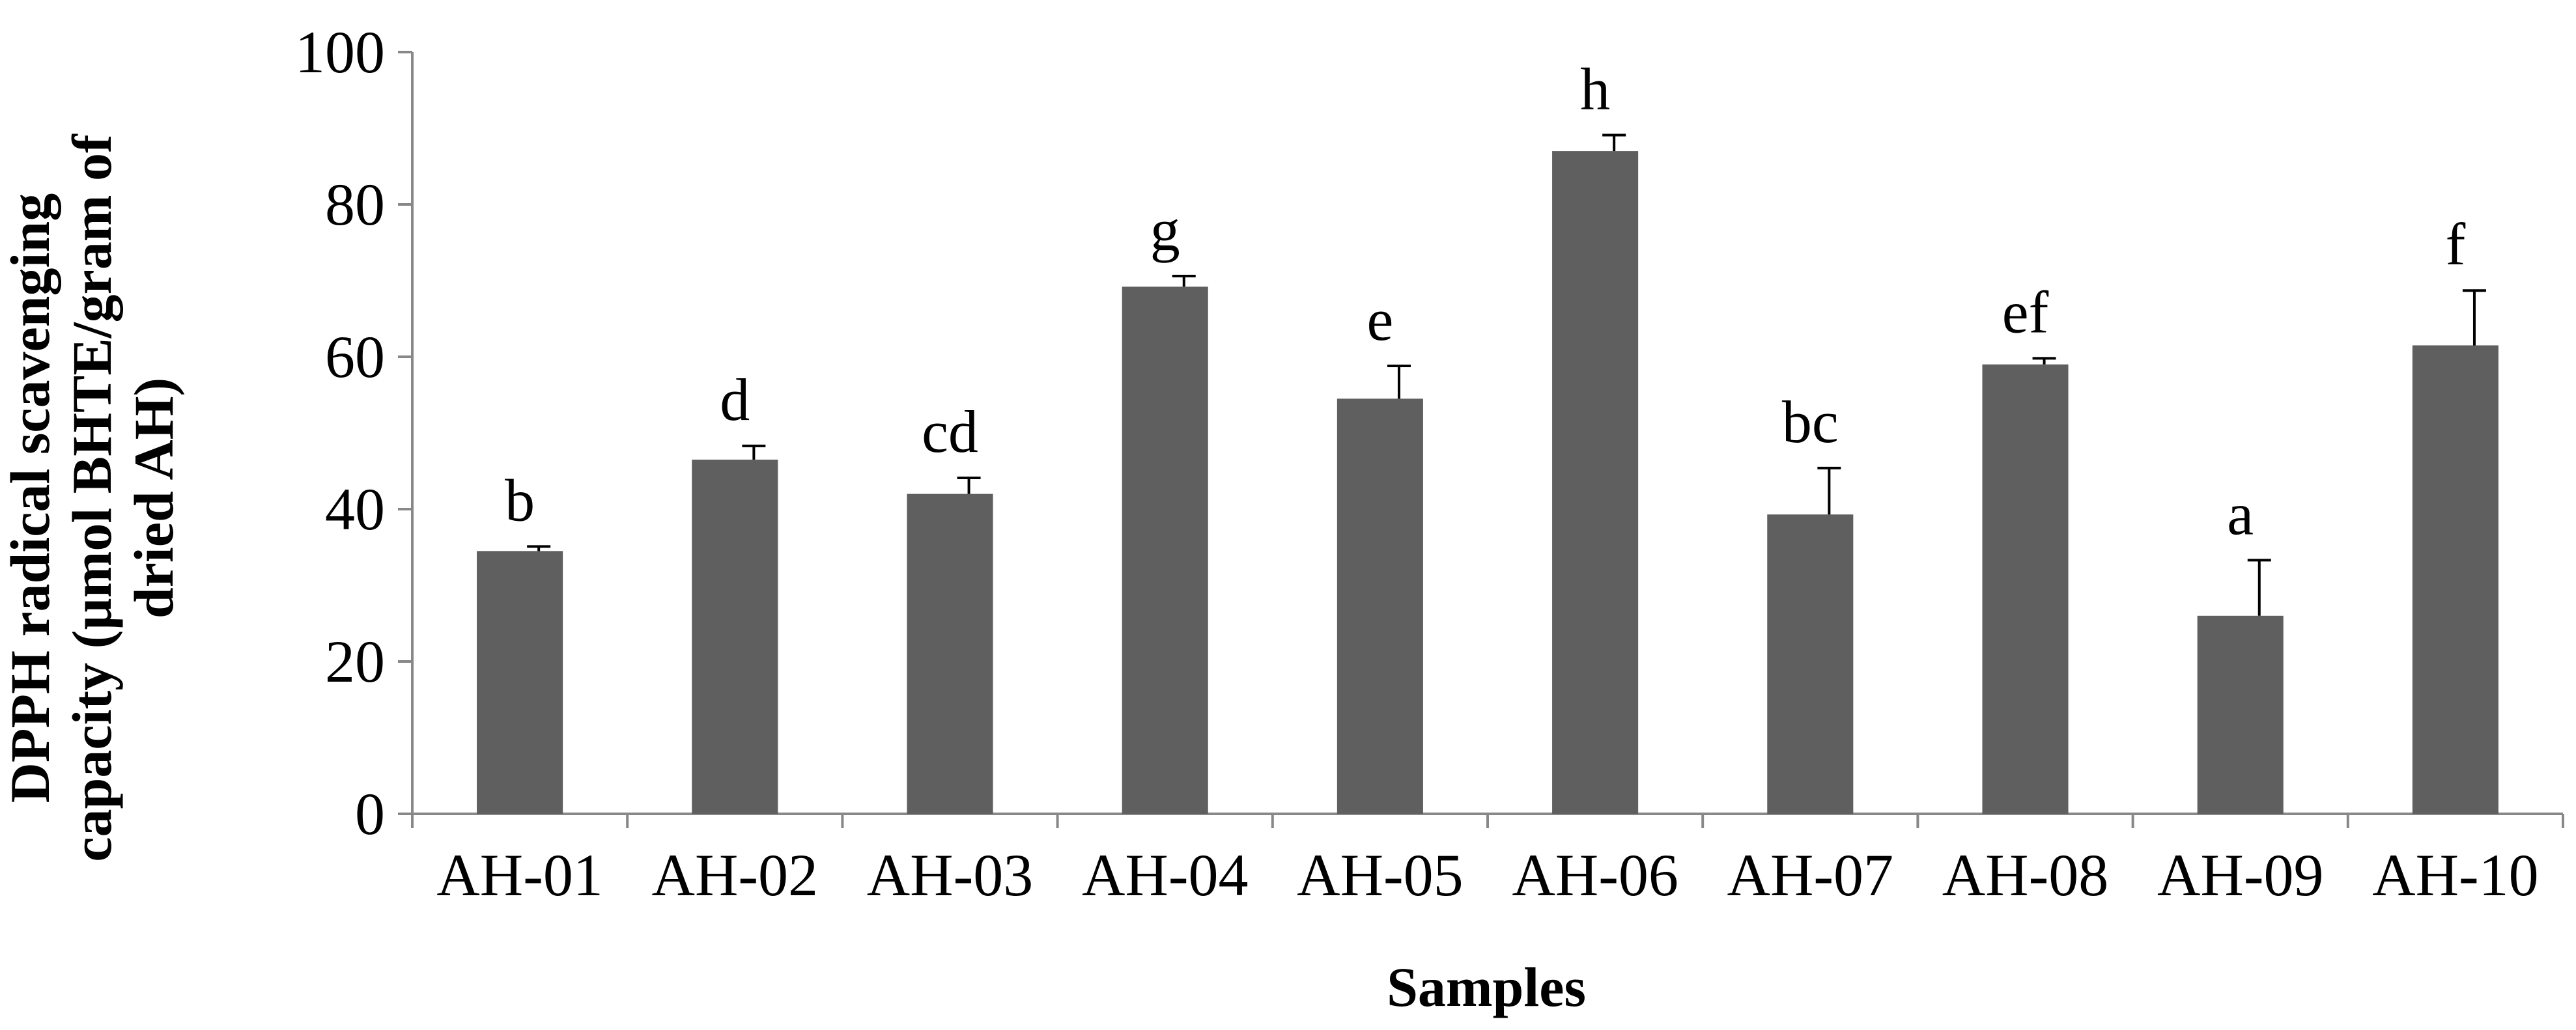  Describe the element at coordinates (355, 204) in the screenshot. I see `y-tick-label-4: 80` at that location.